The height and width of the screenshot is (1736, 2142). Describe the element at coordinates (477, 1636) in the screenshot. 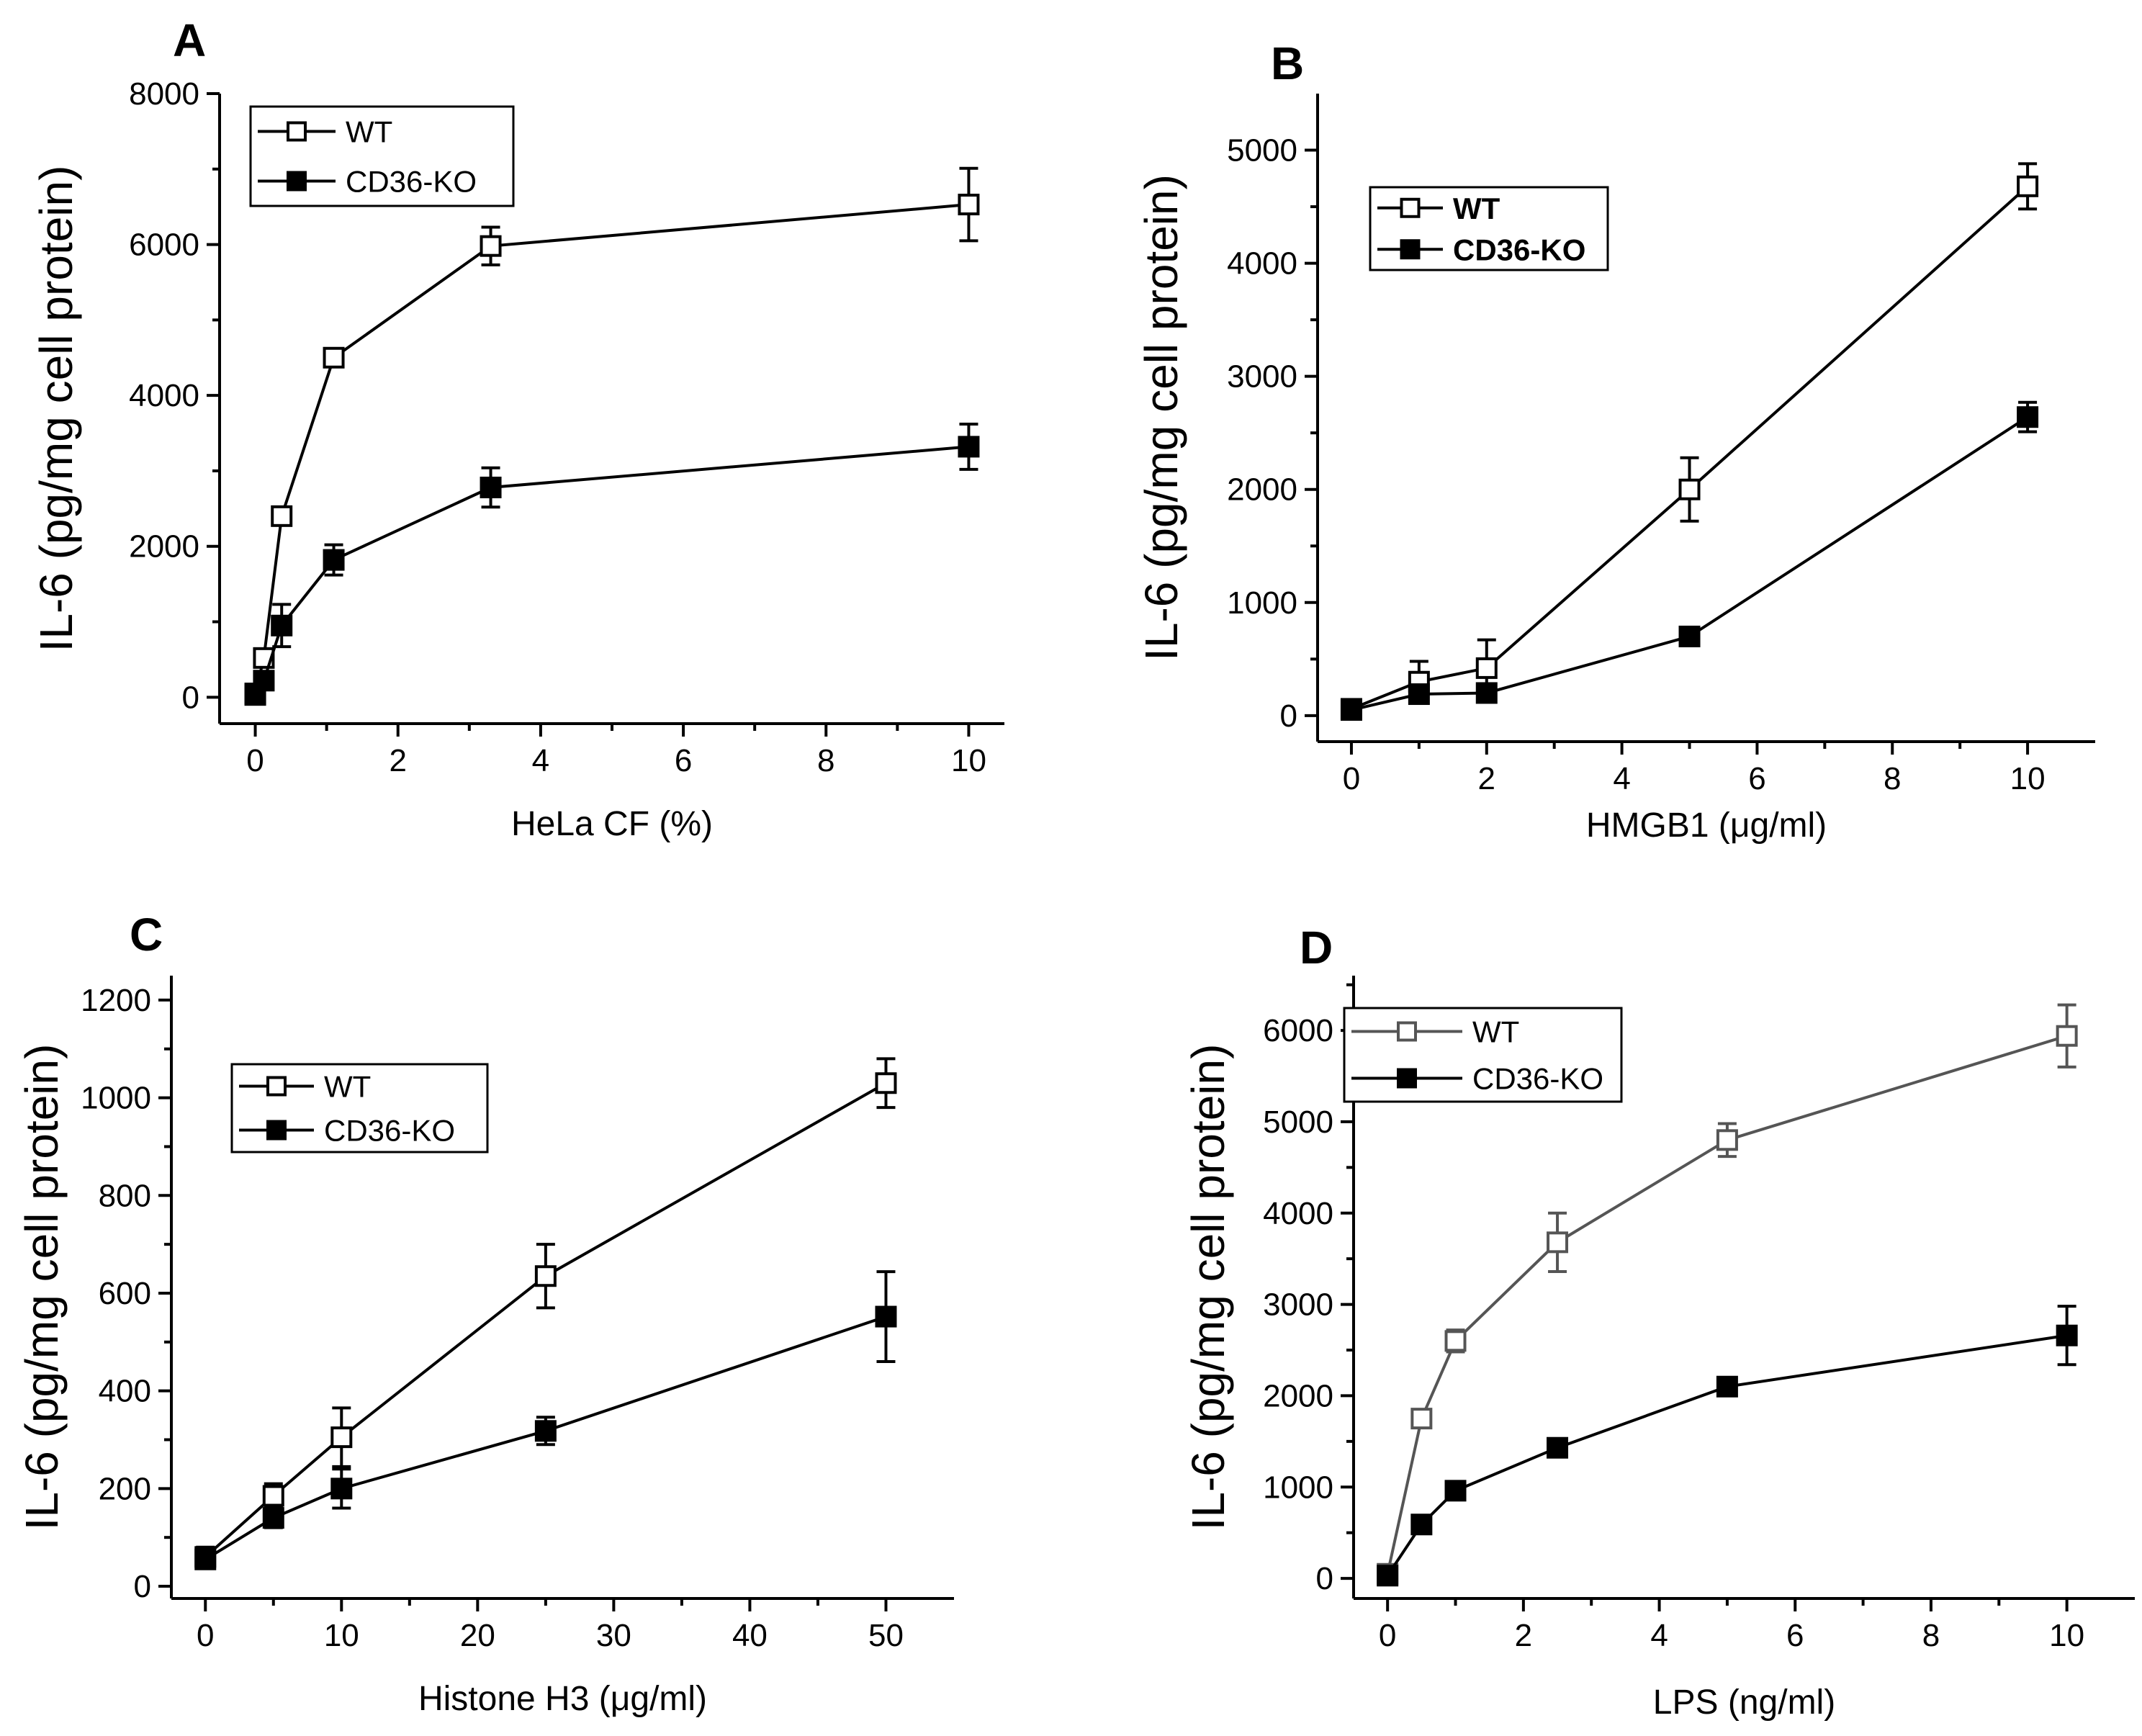

I see `x-tick-label: 20` at that location.